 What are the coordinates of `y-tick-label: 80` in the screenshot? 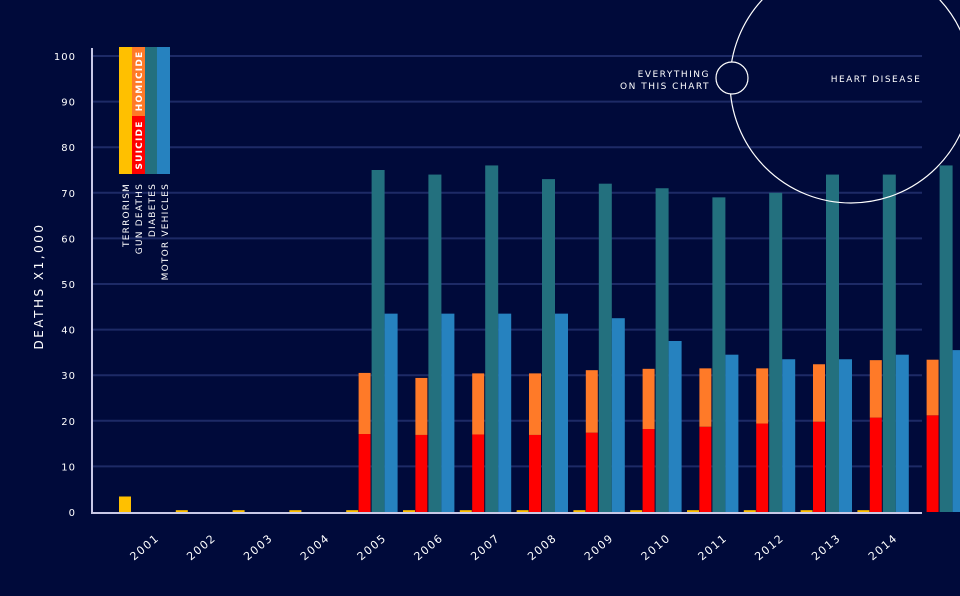 It's located at (68, 148).